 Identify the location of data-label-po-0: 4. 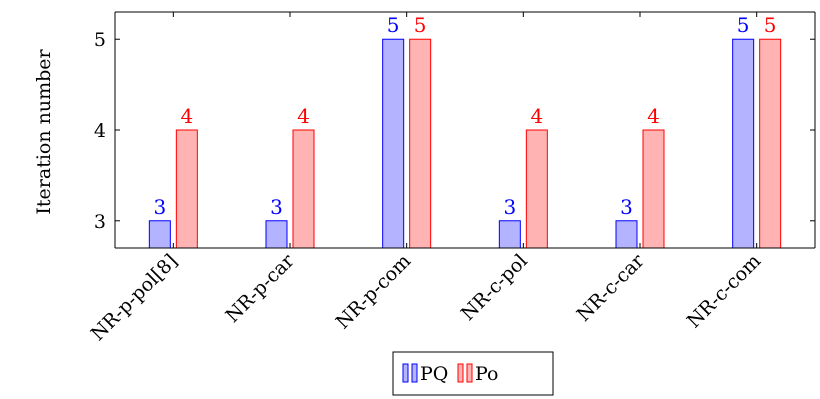
(186, 116).